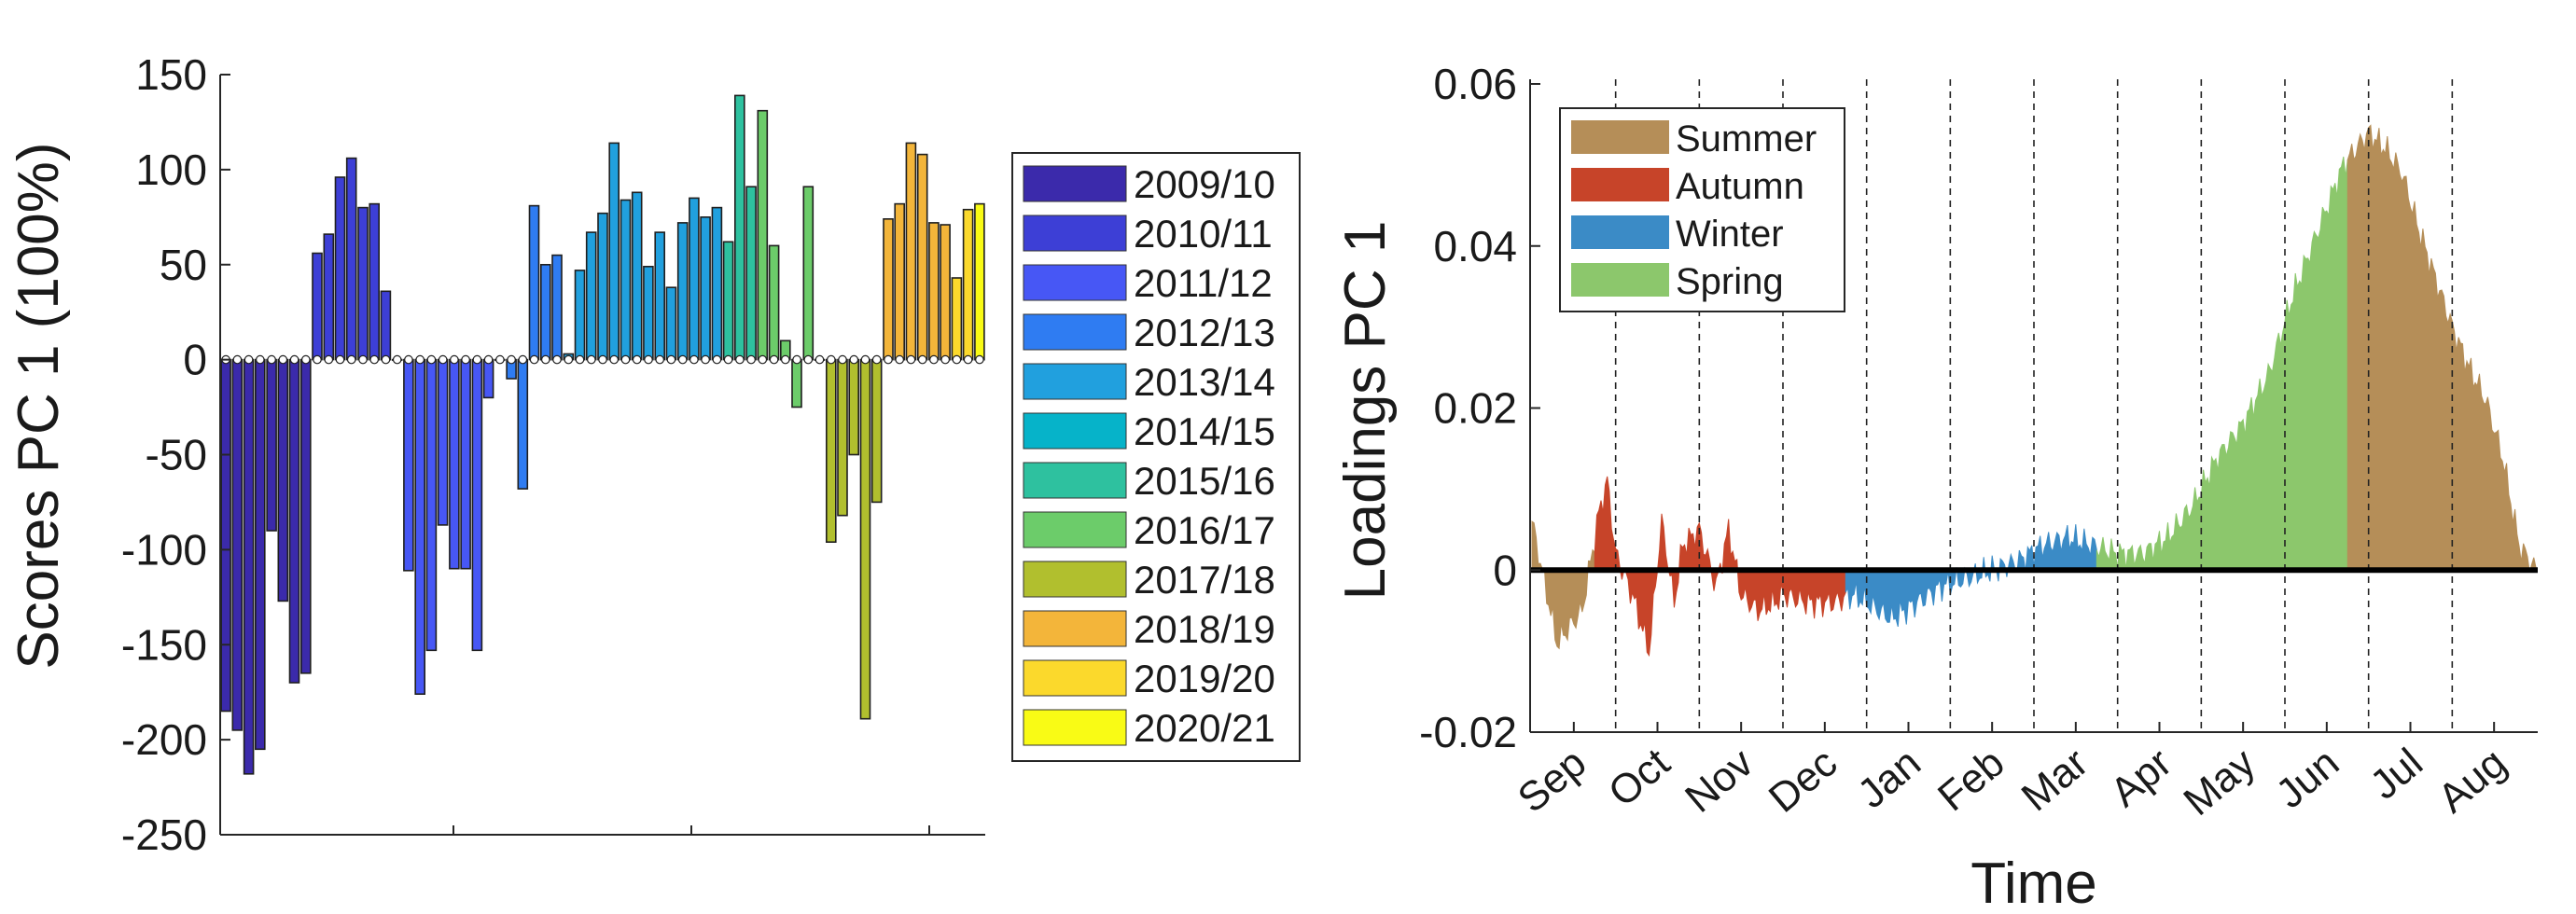 Image resolution: width=2576 pixels, height=914 pixels. What do you see at coordinates (171, 74) in the screenshot?
I see `y-tick-label: 150` at bounding box center [171, 74].